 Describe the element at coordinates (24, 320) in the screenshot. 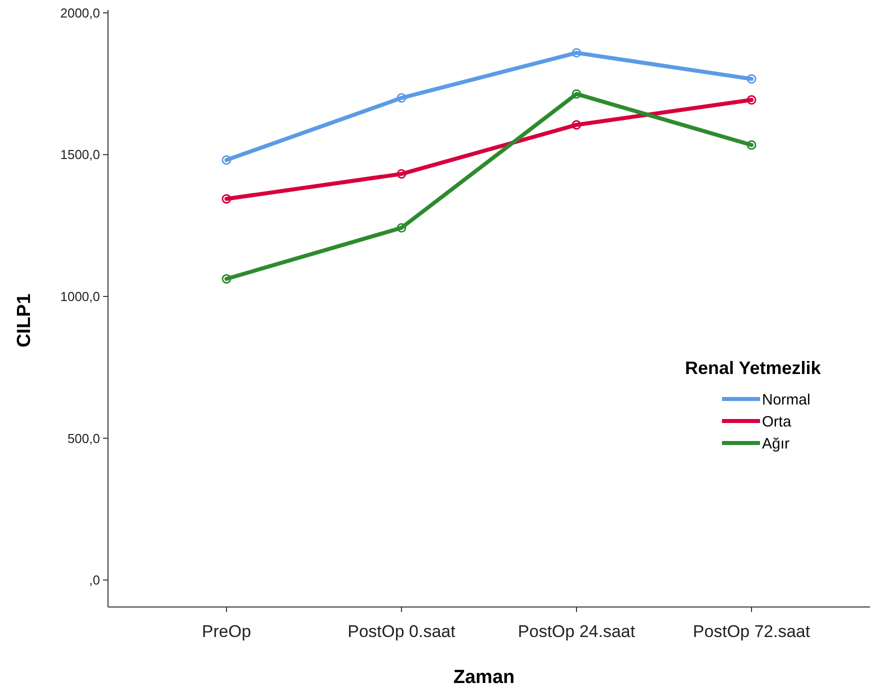

I see `y-axis-title: CILP1` at that location.